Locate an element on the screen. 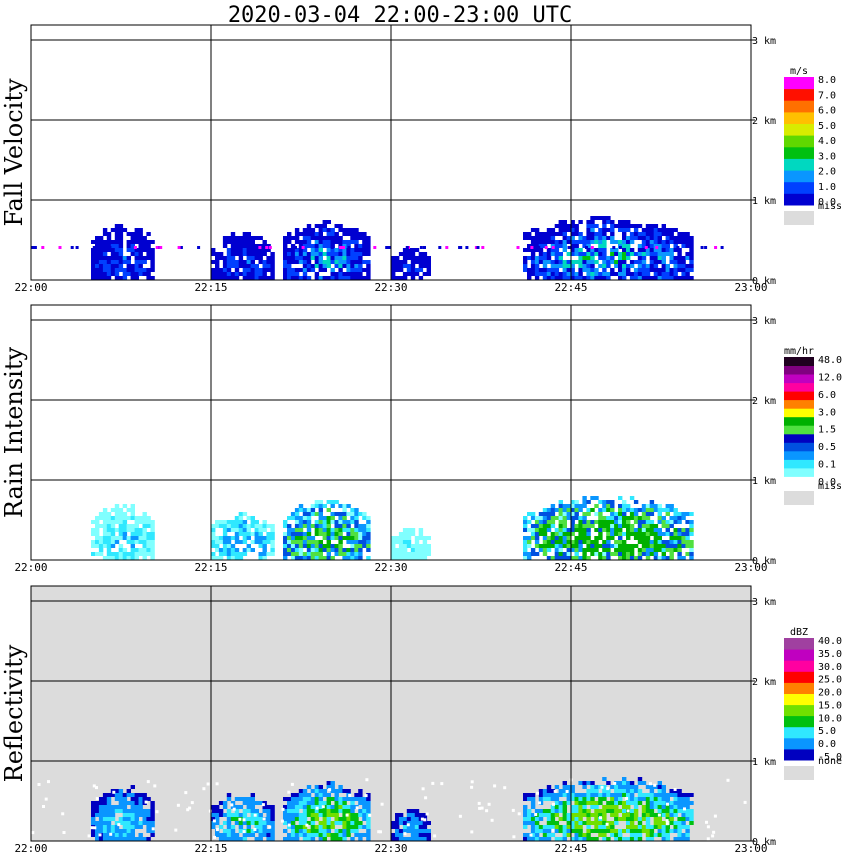  colorbar-label: 0.0 is located at coordinates (827, 202).